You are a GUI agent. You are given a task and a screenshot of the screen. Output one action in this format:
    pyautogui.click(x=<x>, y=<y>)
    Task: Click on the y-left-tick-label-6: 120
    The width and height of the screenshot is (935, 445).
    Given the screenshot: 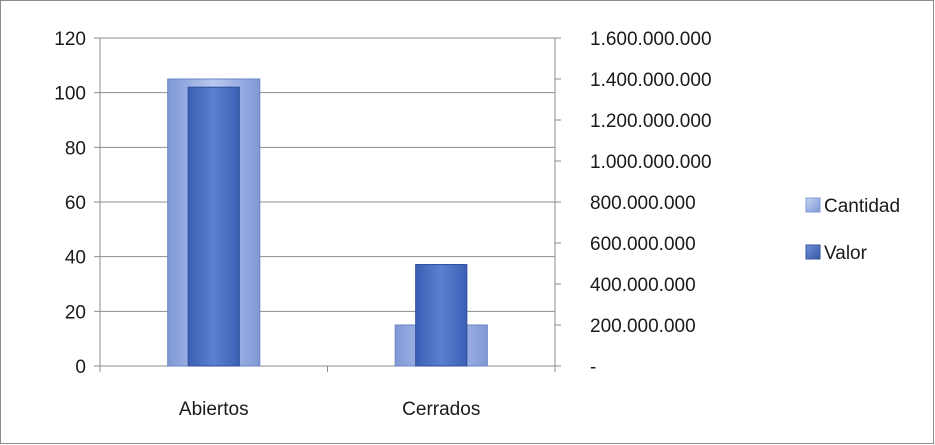 What is the action you would take?
    pyautogui.click(x=70, y=39)
    